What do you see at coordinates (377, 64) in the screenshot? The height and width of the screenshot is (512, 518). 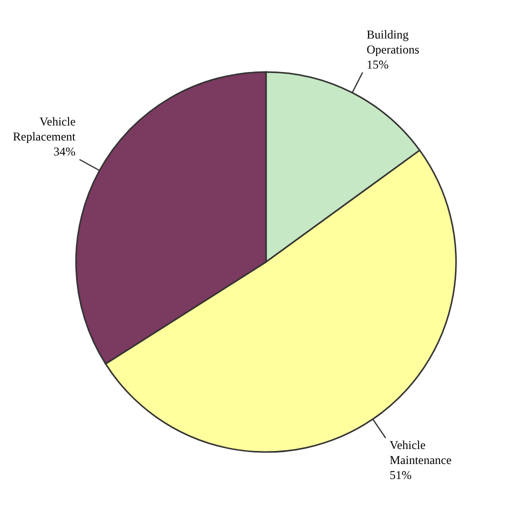 I see `data-label: 15%` at bounding box center [377, 64].